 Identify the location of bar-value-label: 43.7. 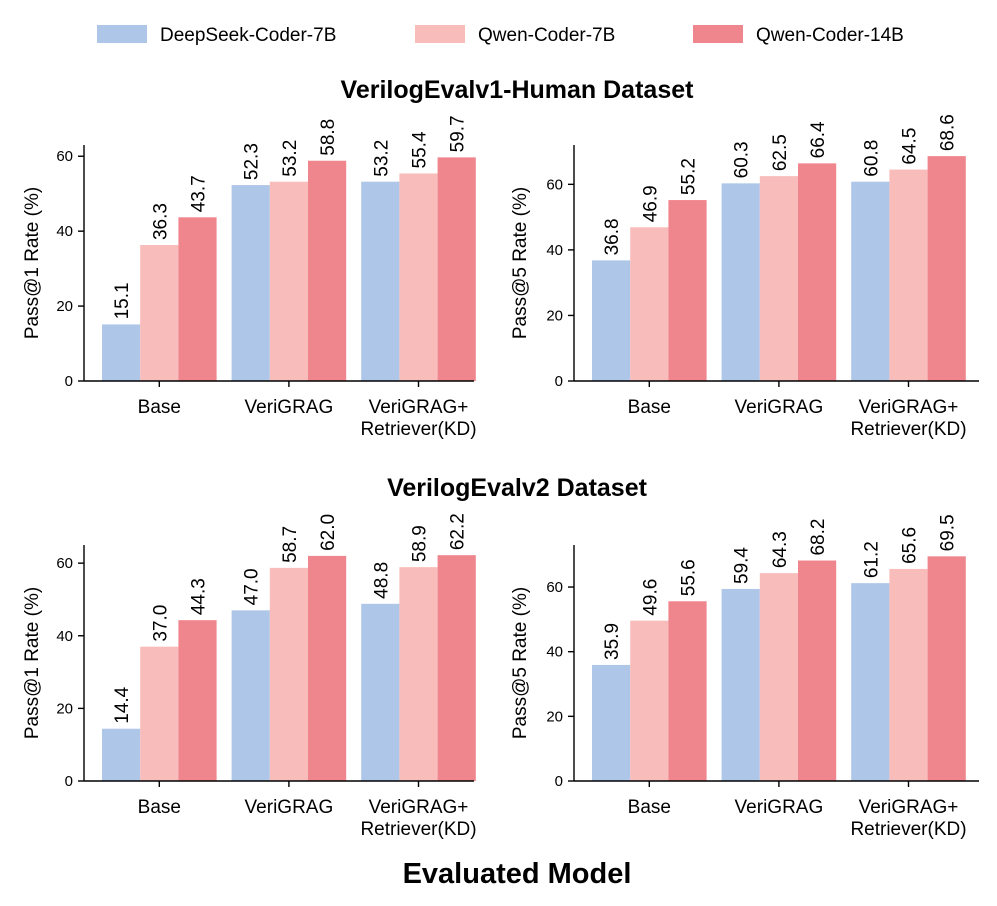
(199, 193).